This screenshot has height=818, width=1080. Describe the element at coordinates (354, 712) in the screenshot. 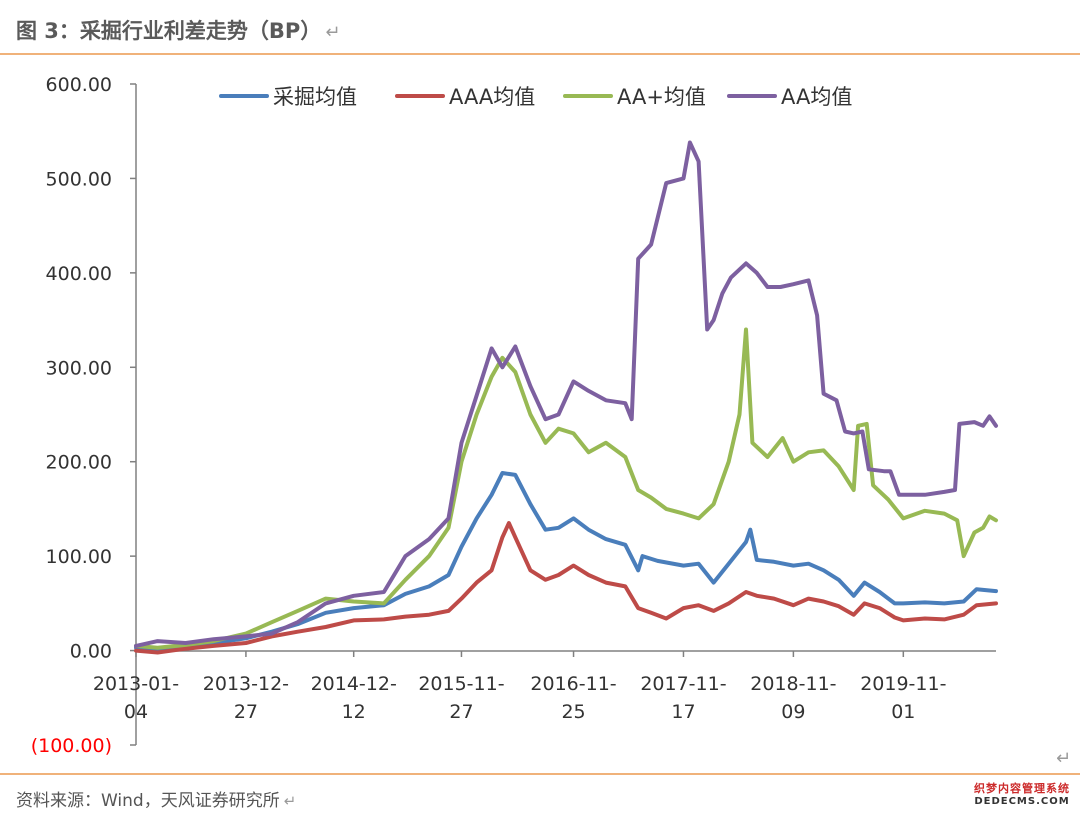

I see `x-tick-label-day: 12` at that location.